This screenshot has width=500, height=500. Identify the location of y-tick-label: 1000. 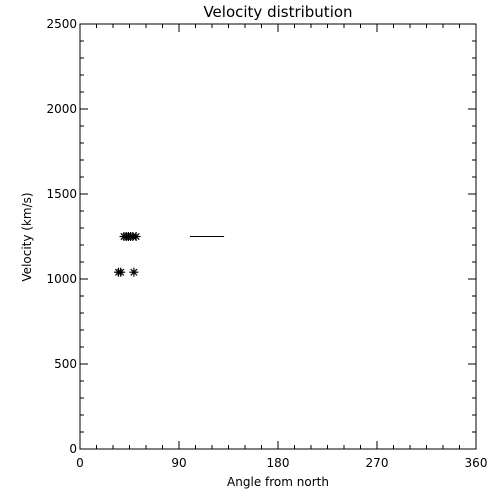
(61, 279).